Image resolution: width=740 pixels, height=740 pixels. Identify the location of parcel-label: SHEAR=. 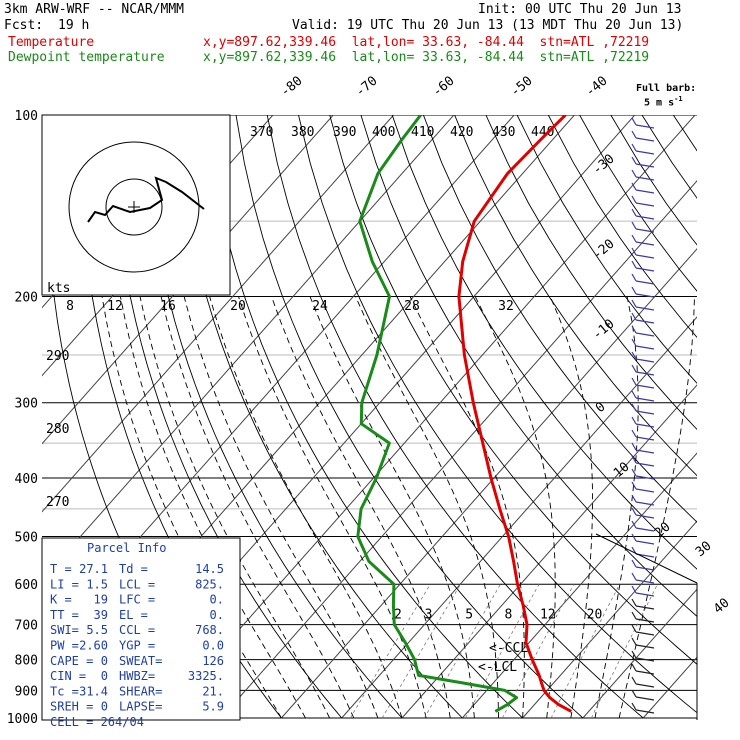
(140, 691).